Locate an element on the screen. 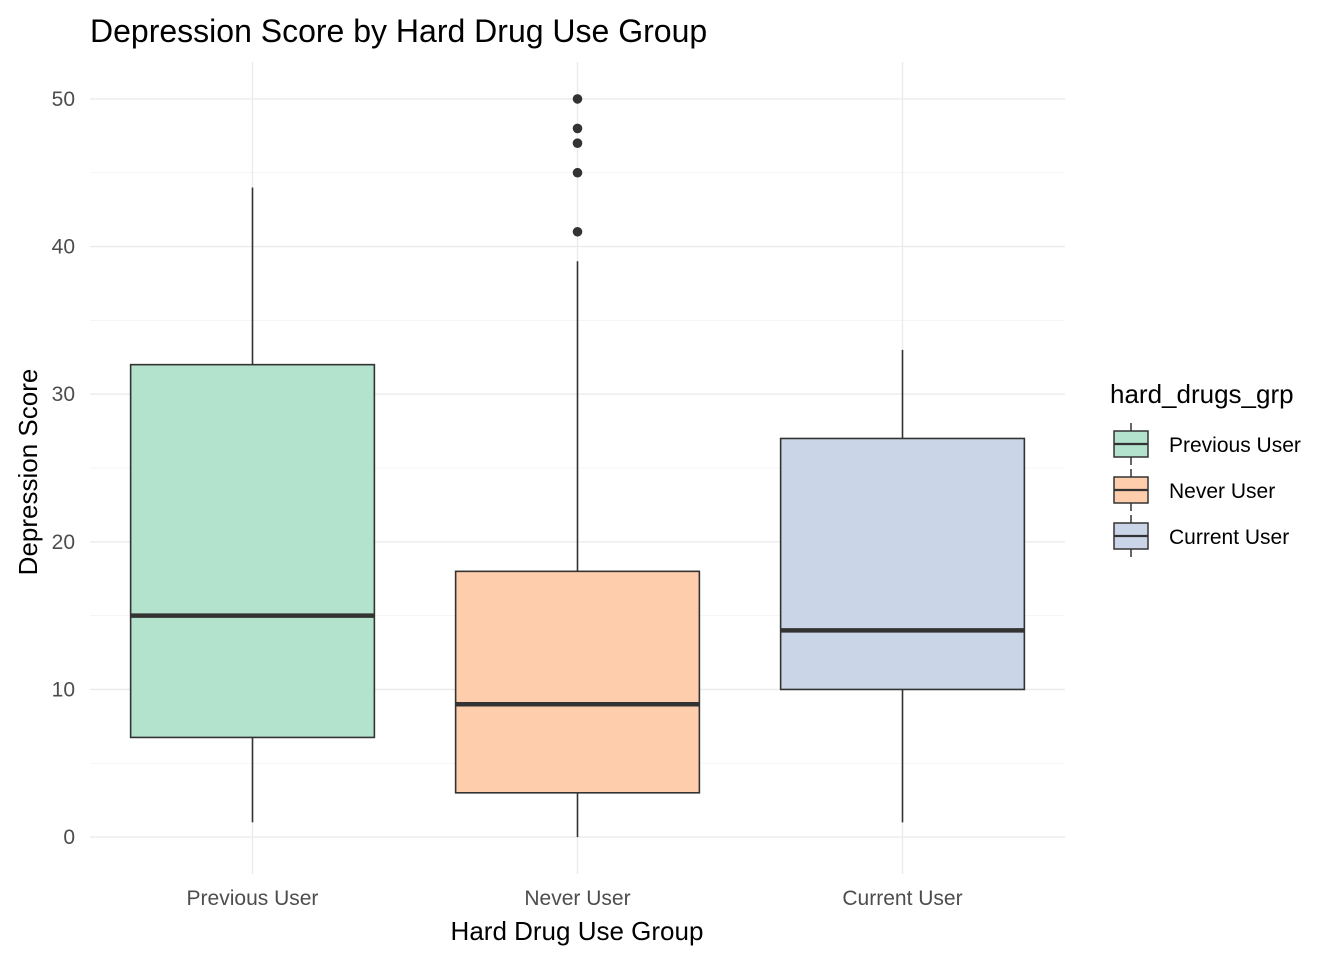  chart-title: Depression Score by Hard Drug Use Group is located at coordinates (398, 31).